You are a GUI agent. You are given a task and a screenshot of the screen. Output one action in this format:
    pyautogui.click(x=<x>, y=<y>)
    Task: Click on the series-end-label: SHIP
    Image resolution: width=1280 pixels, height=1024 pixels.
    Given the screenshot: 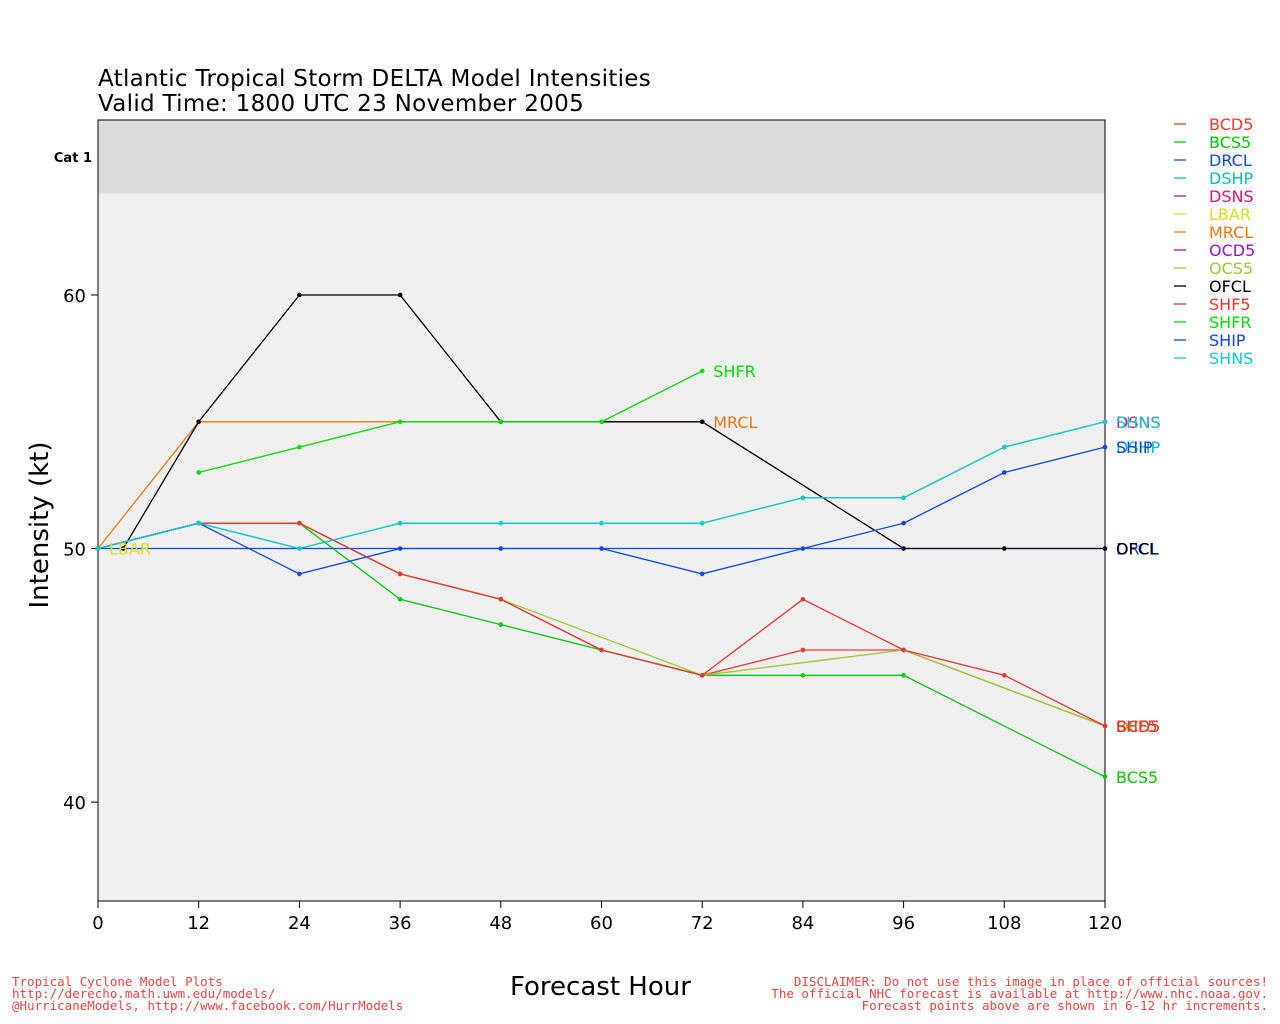 What is the action you would take?
    pyautogui.click(x=1134, y=447)
    